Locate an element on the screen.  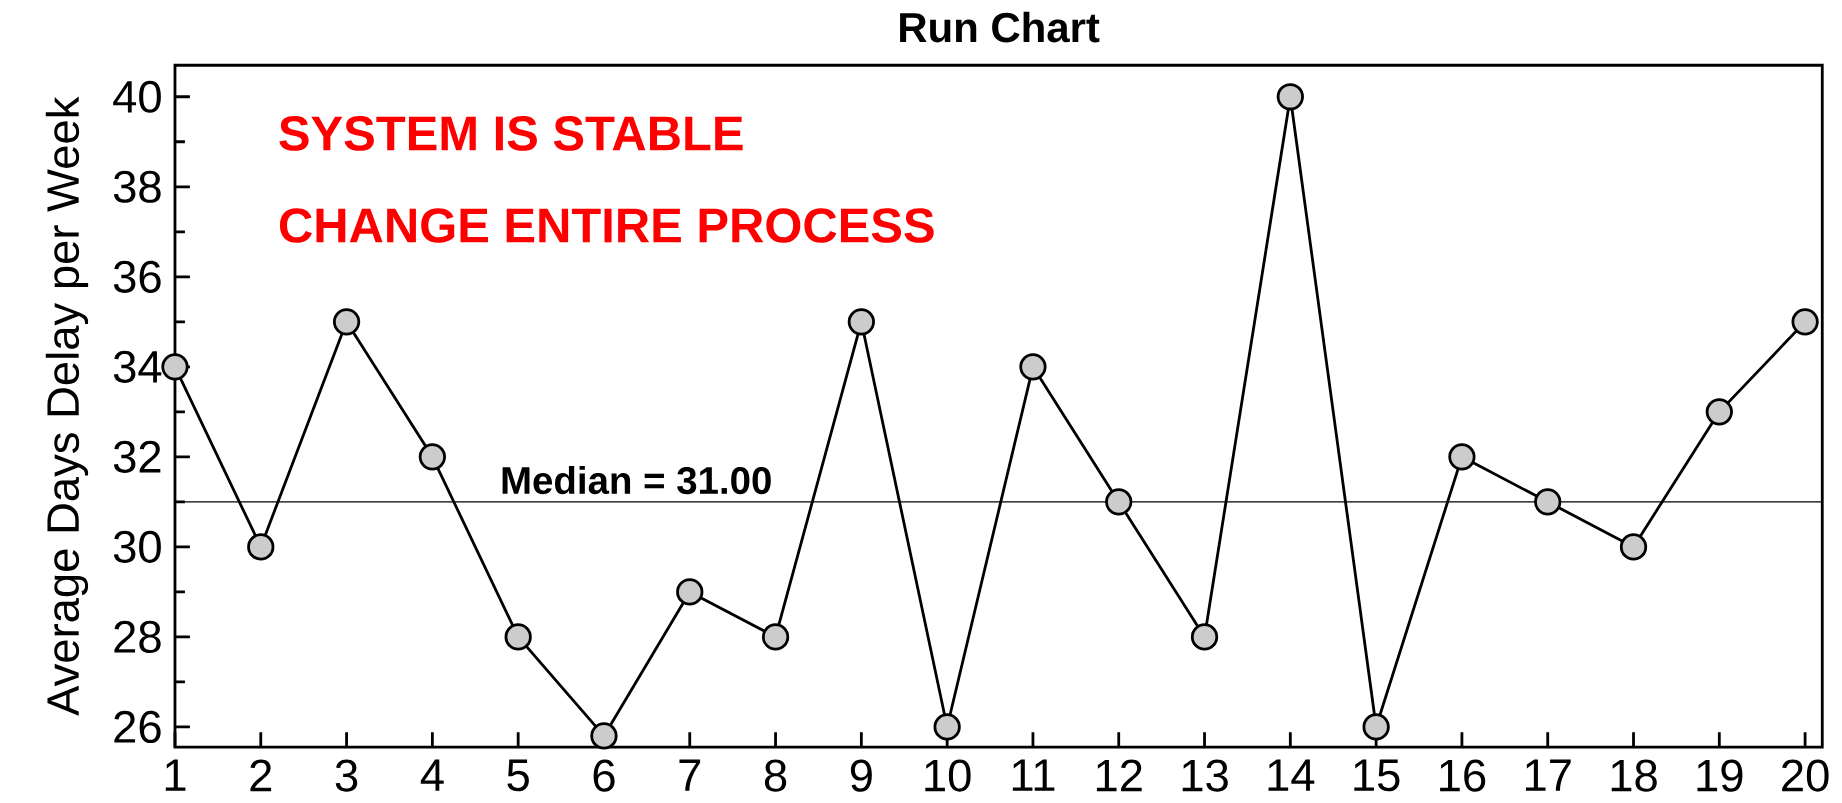
x-tick-label: 6 is located at coordinates (604, 775).